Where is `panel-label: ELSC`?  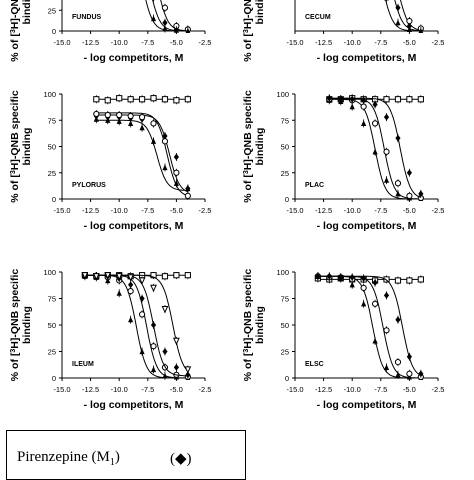
panel-label: ELSC is located at coordinates (314, 364).